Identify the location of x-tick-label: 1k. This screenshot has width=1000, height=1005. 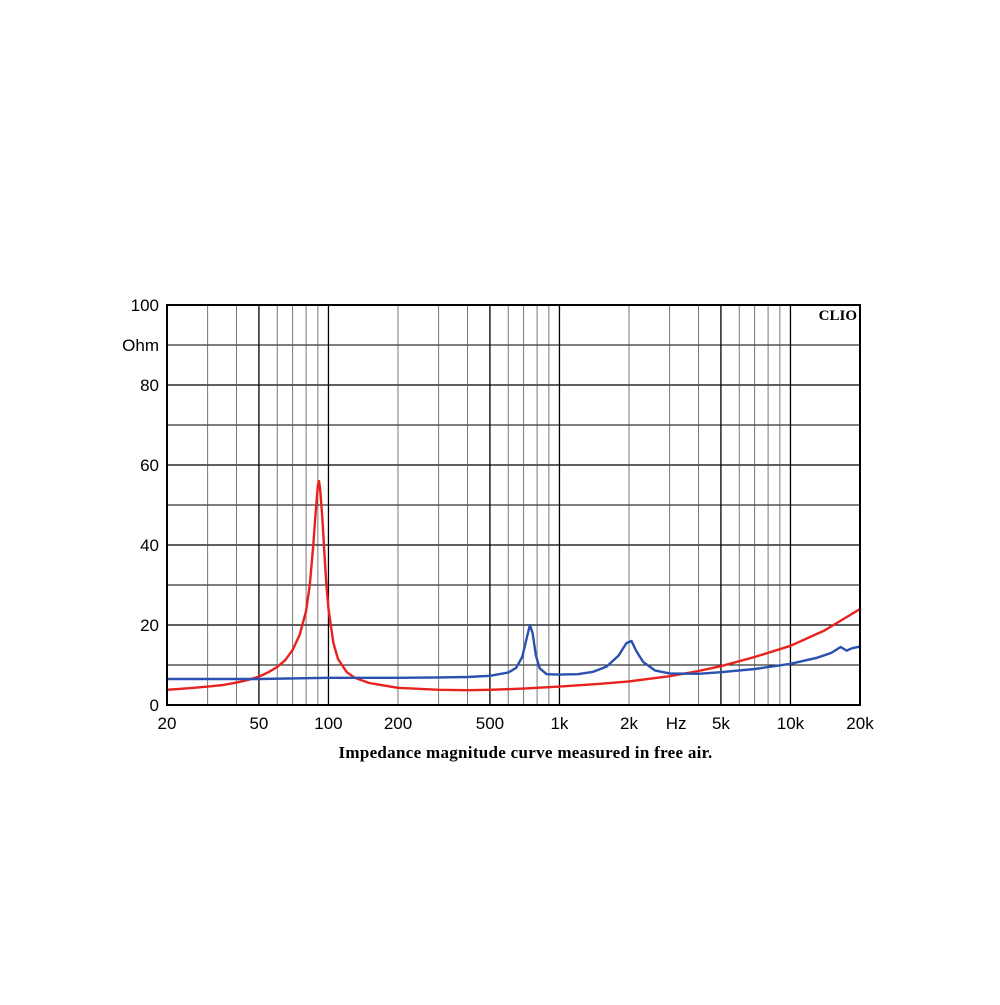
(559, 723).